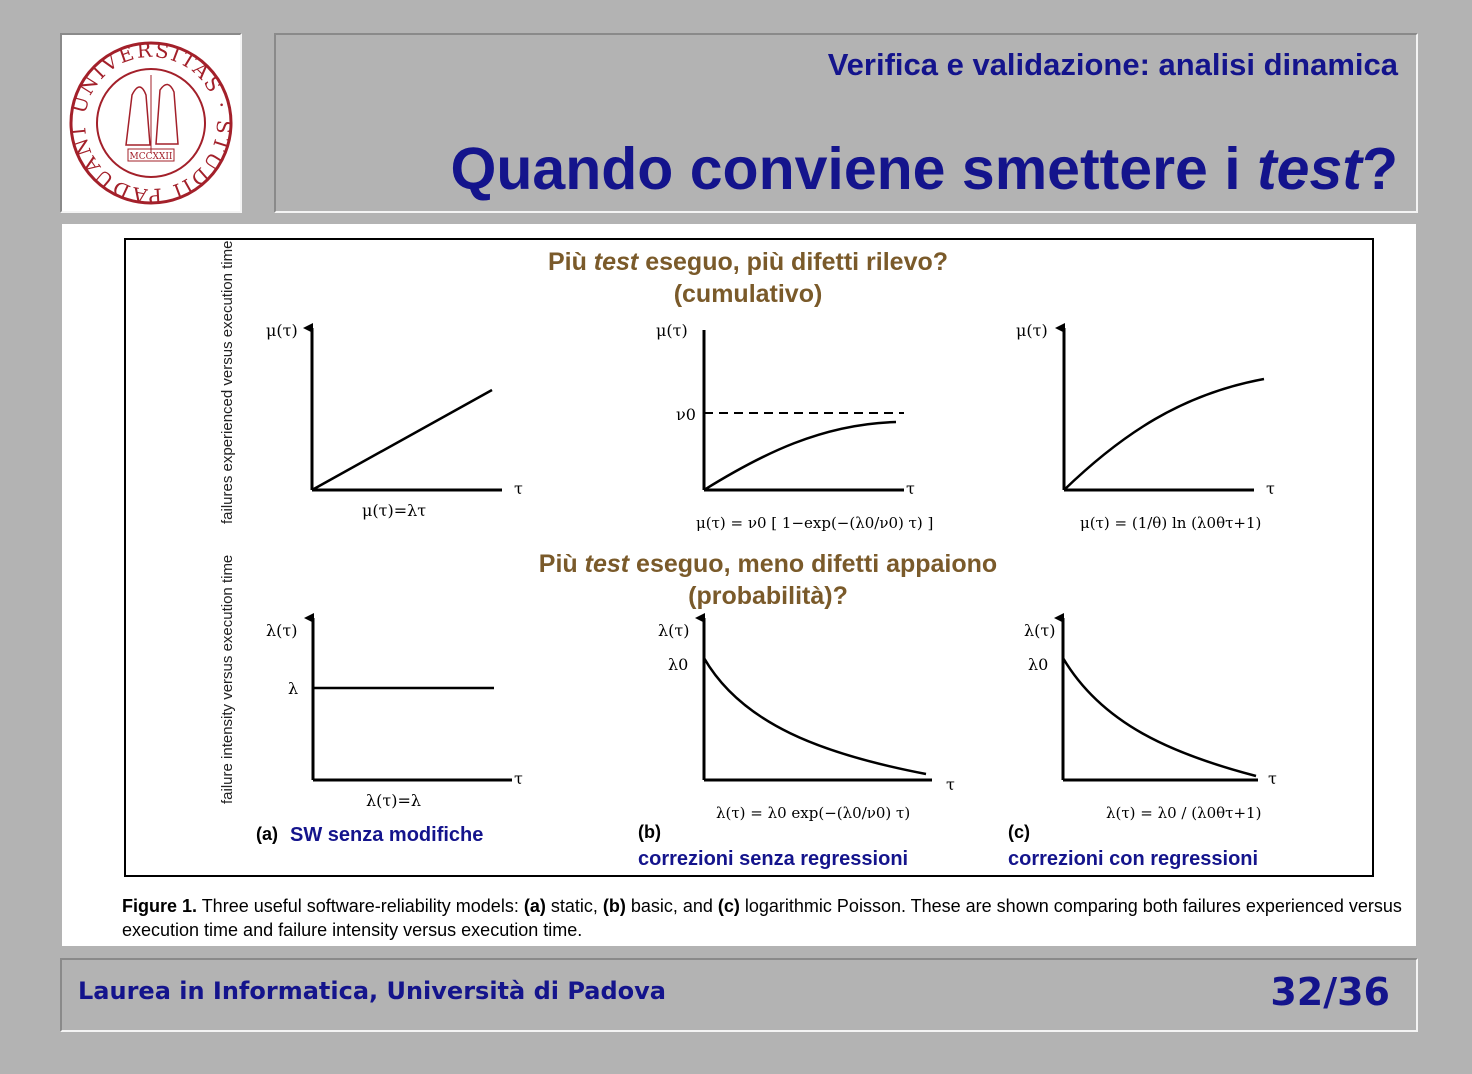 The image size is (1472, 1074). What do you see at coordinates (518, 488) in the screenshot?
I see `label-tau-a-top: τ` at bounding box center [518, 488].